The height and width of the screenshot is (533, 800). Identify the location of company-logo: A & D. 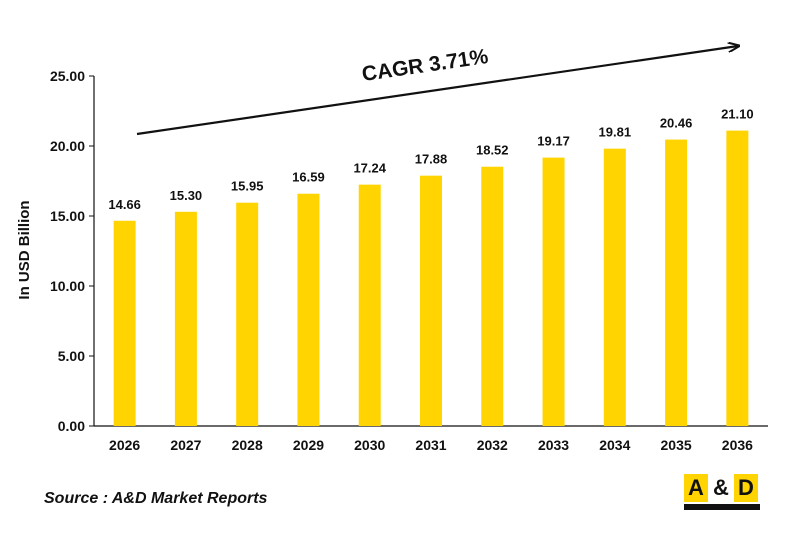
(724, 494).